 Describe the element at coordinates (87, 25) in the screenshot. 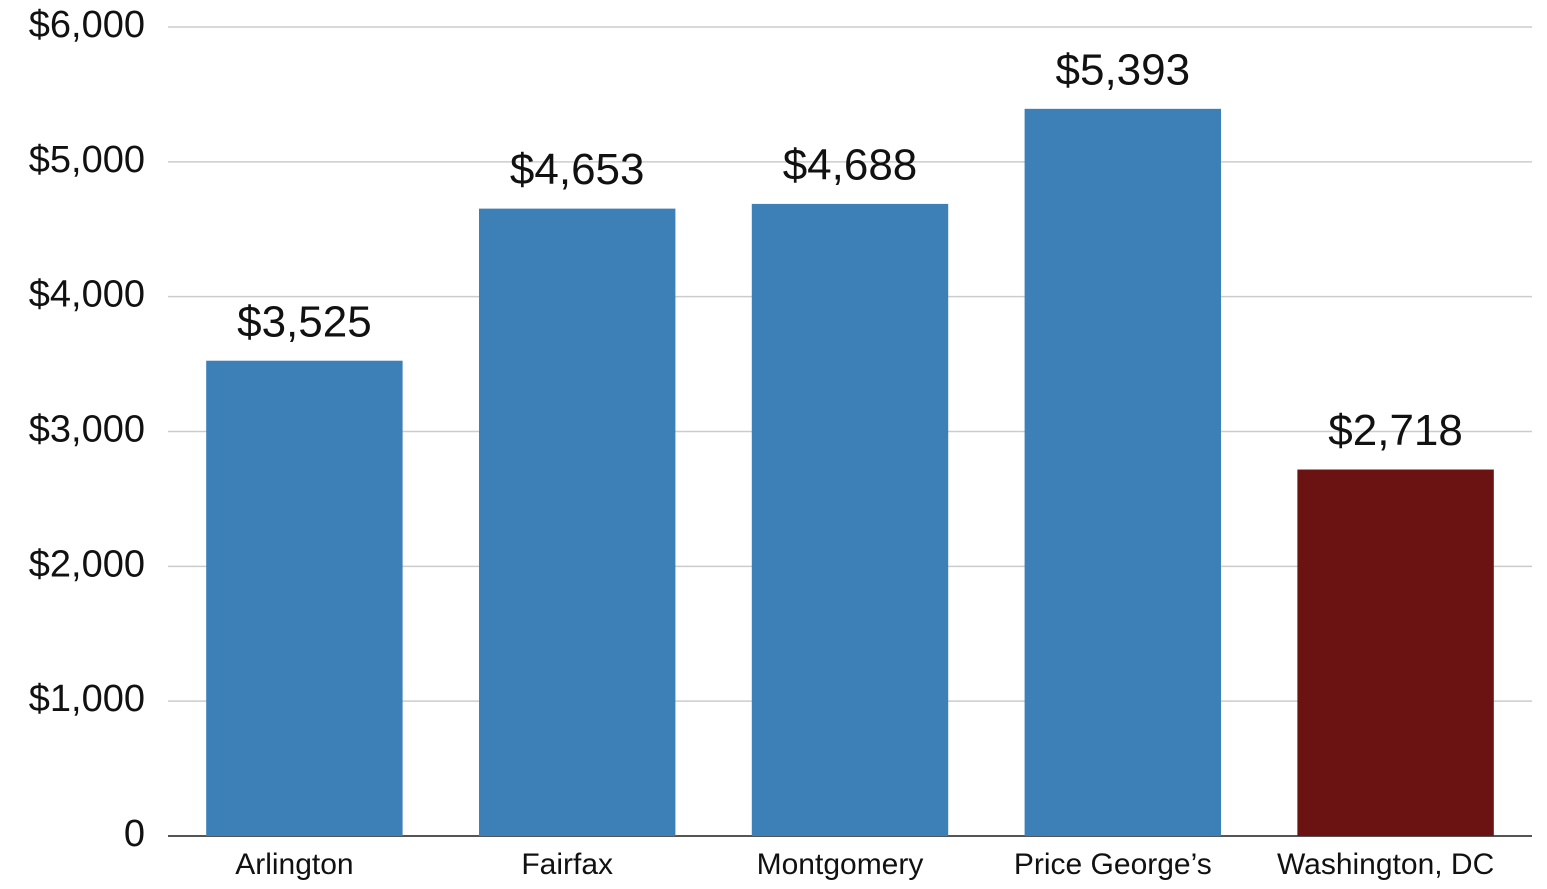

I see `y-tick-label: $6,000` at that location.